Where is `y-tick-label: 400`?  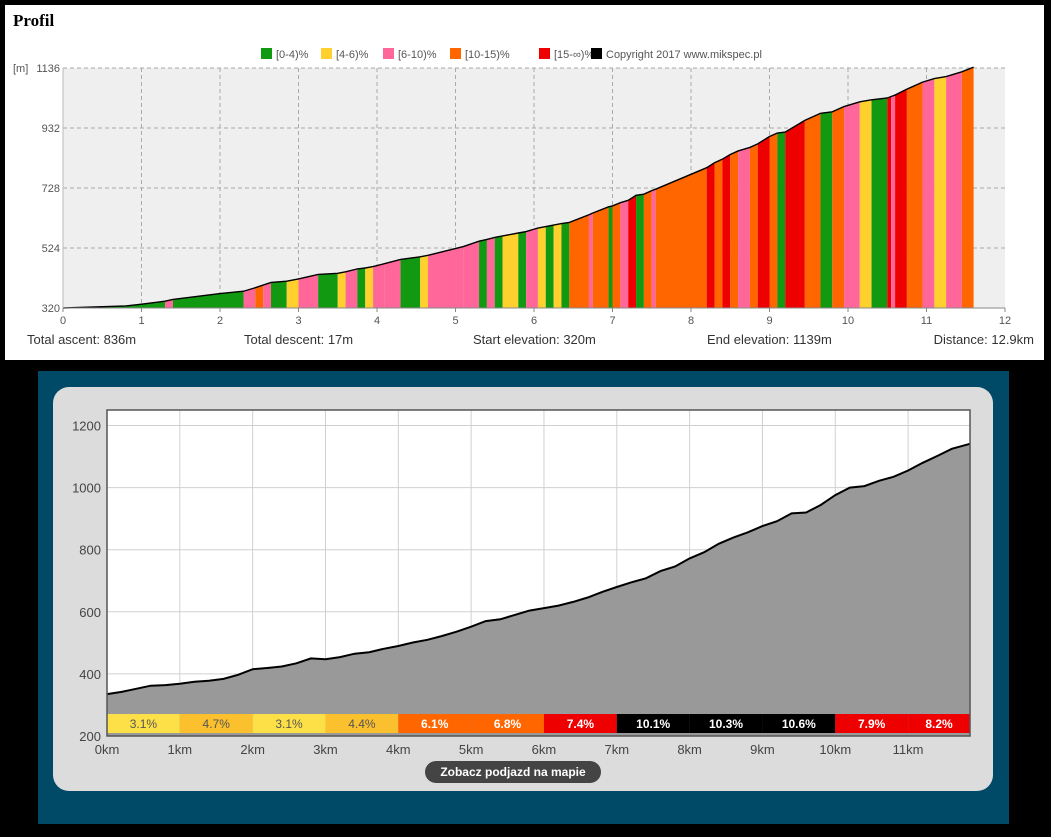
y-tick-label: 400 is located at coordinates (90, 674).